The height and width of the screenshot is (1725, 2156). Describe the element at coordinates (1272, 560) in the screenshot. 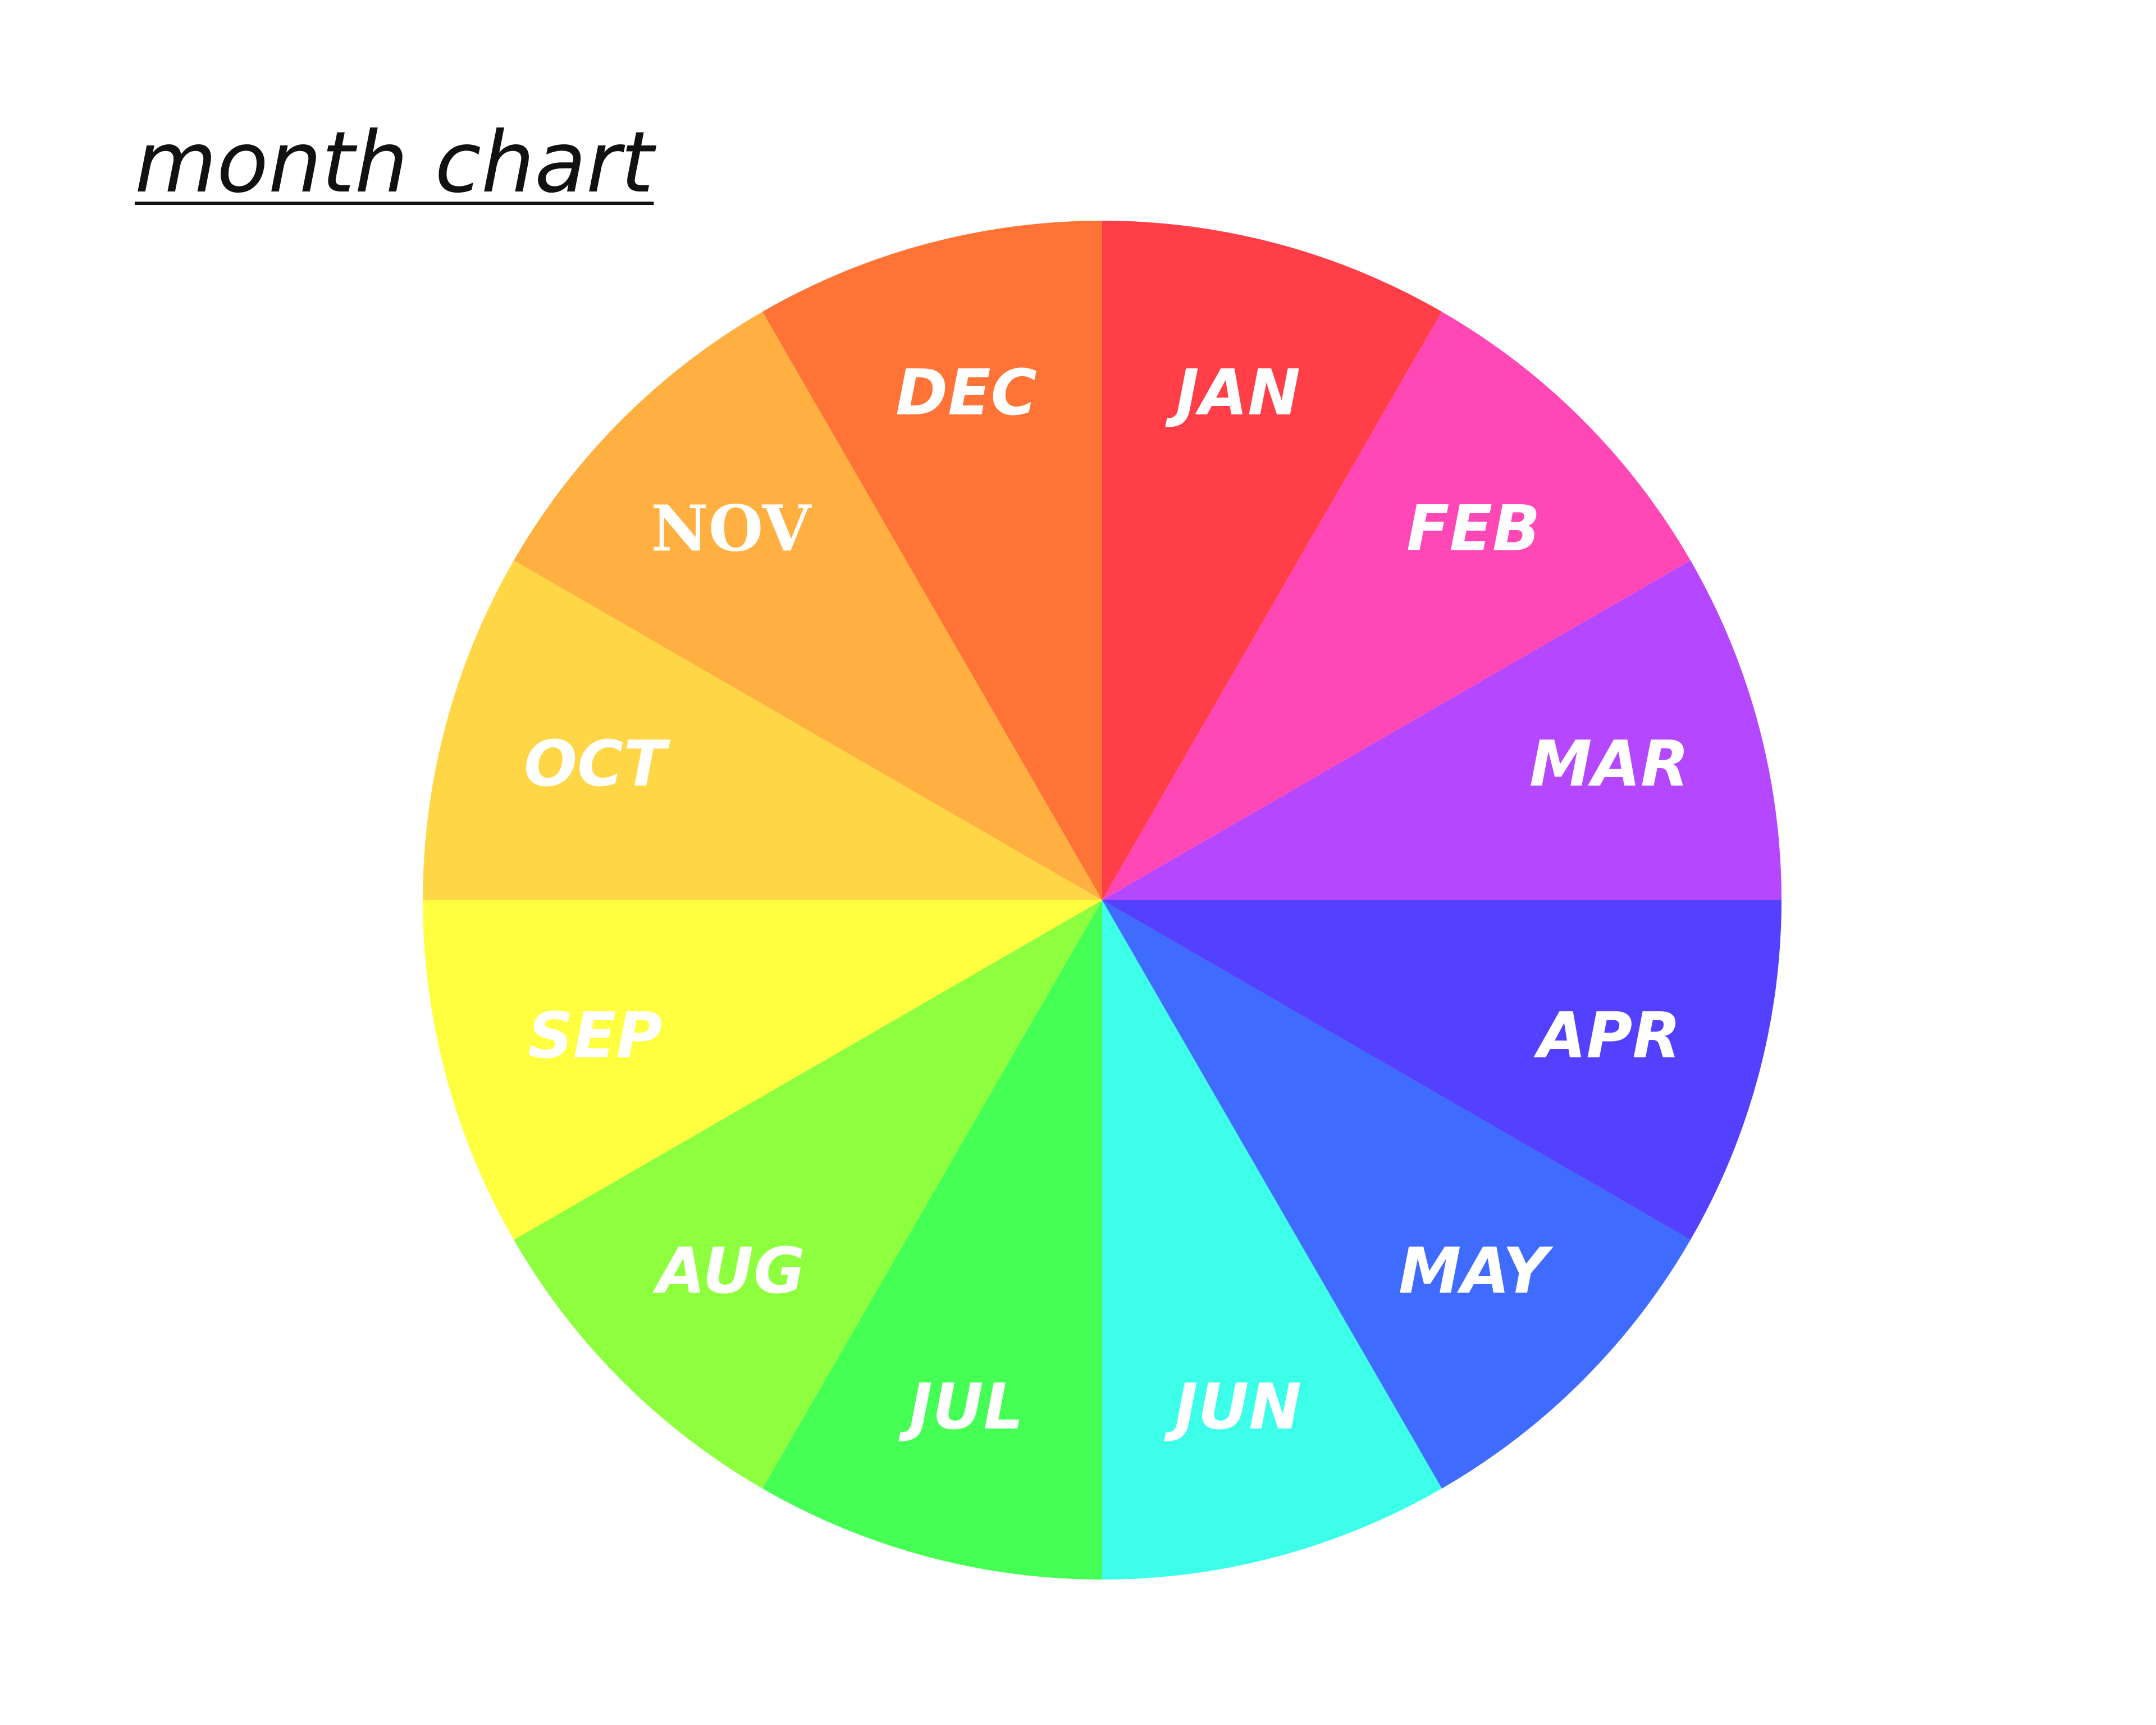

I see `pie-slice-jan` at that location.